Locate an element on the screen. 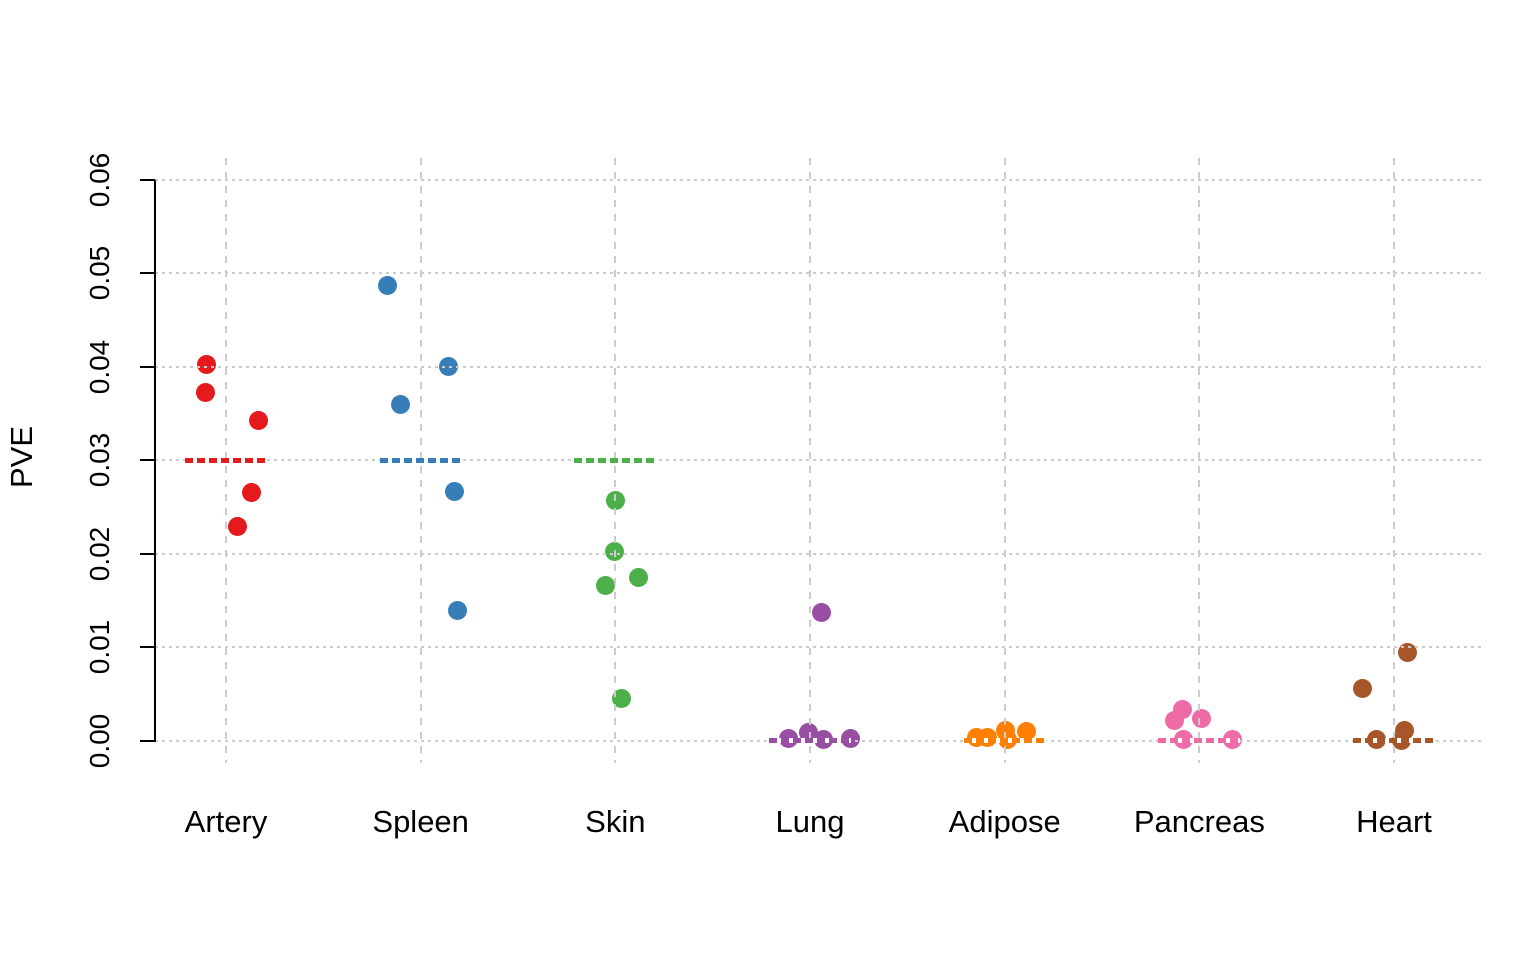 The height and width of the screenshot is (960, 1536). reference-line-skin is located at coordinates (615, 460).